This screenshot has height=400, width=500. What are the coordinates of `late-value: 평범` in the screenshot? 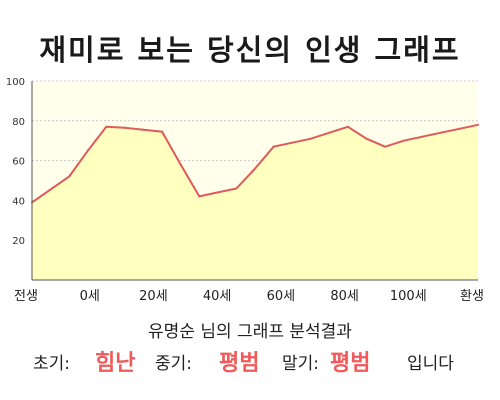 It's located at (350, 363).